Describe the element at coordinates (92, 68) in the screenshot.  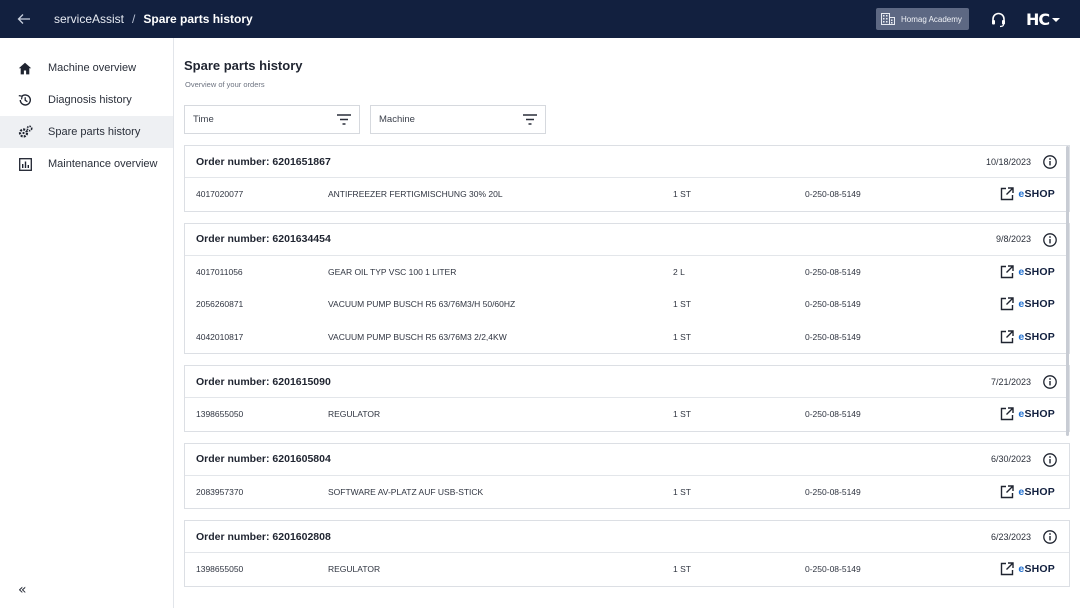
I see `sidebar-item-label: Machine overview` at that location.